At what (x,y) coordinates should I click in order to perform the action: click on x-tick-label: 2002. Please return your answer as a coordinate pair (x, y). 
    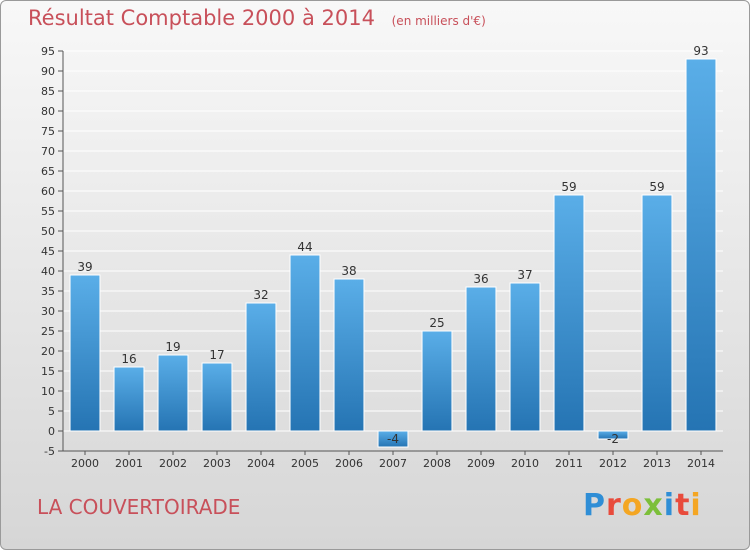
    Looking at the image, I should click on (173, 463).